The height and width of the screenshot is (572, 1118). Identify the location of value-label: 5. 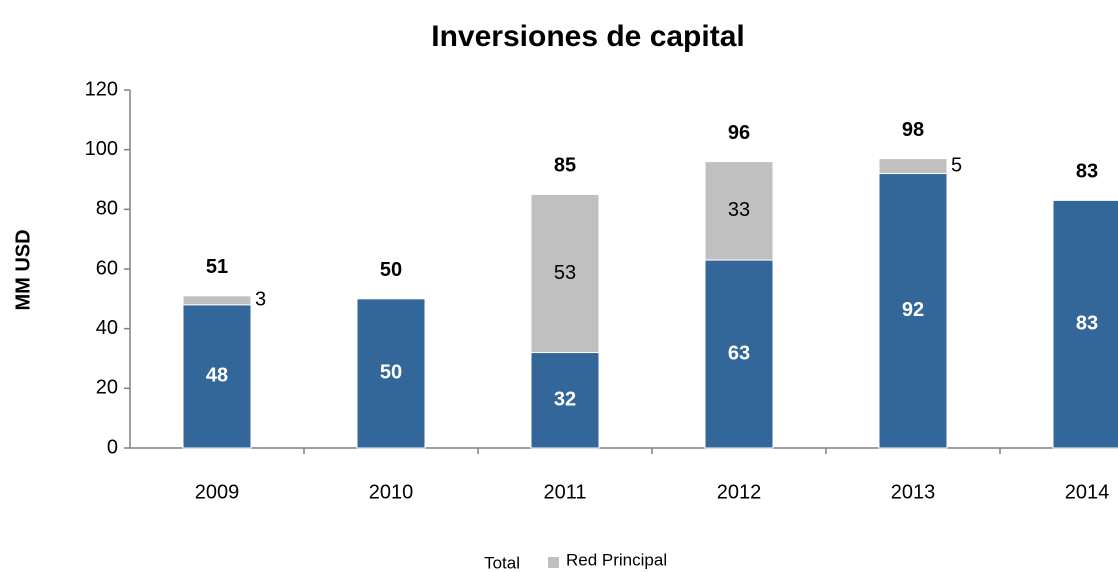
(956, 165).